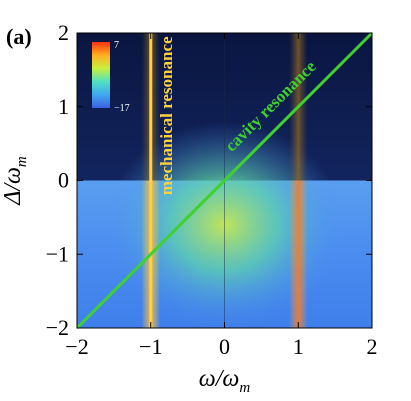  What do you see at coordinates (22, 161) in the screenshot?
I see `y-axis-label-sub: m` at bounding box center [22, 161].